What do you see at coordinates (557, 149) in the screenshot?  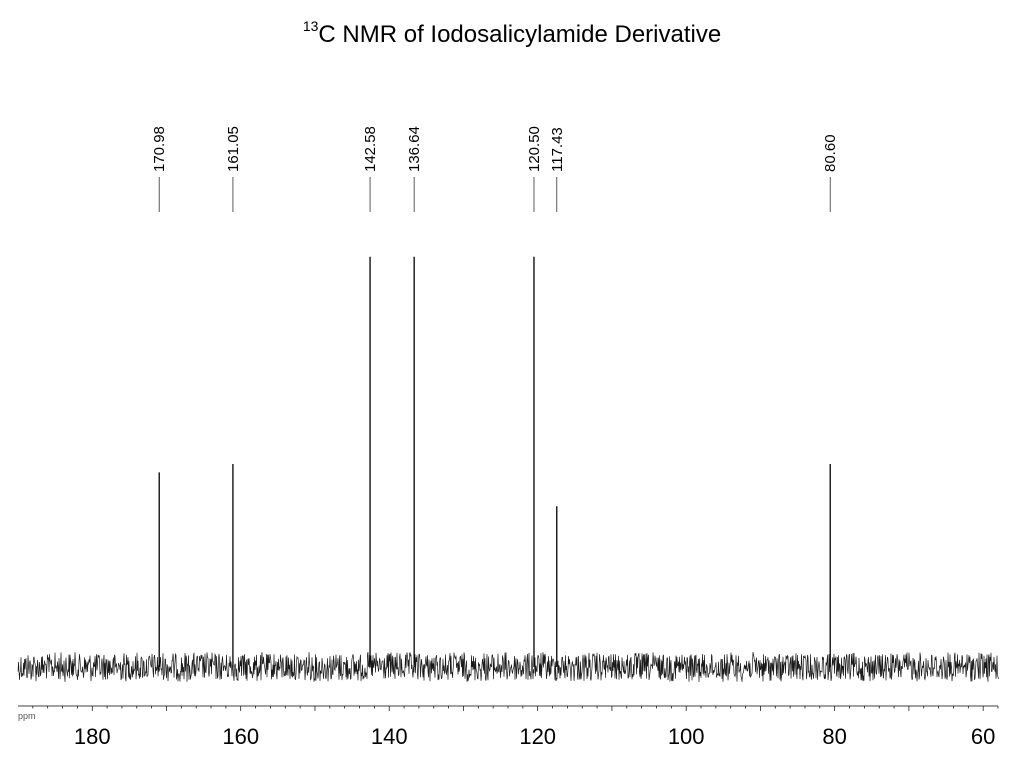 I see `peak-label-5: 117.43` at bounding box center [557, 149].